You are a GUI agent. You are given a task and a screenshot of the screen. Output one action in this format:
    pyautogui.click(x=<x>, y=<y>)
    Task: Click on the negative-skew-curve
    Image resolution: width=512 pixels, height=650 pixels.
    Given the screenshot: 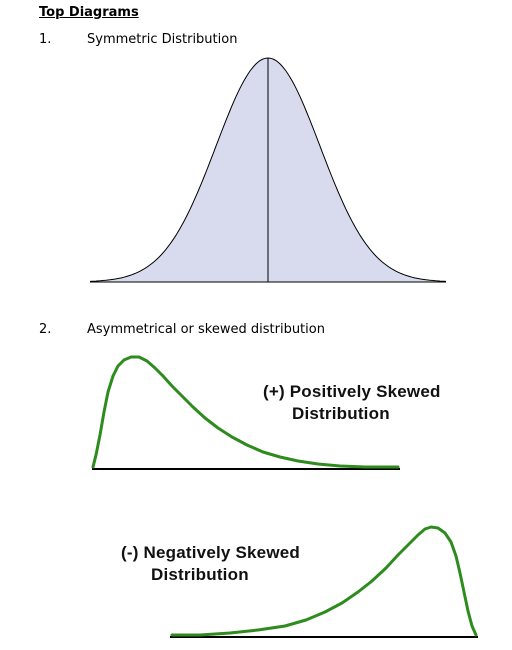 What is the action you would take?
    pyautogui.click(x=324, y=581)
    